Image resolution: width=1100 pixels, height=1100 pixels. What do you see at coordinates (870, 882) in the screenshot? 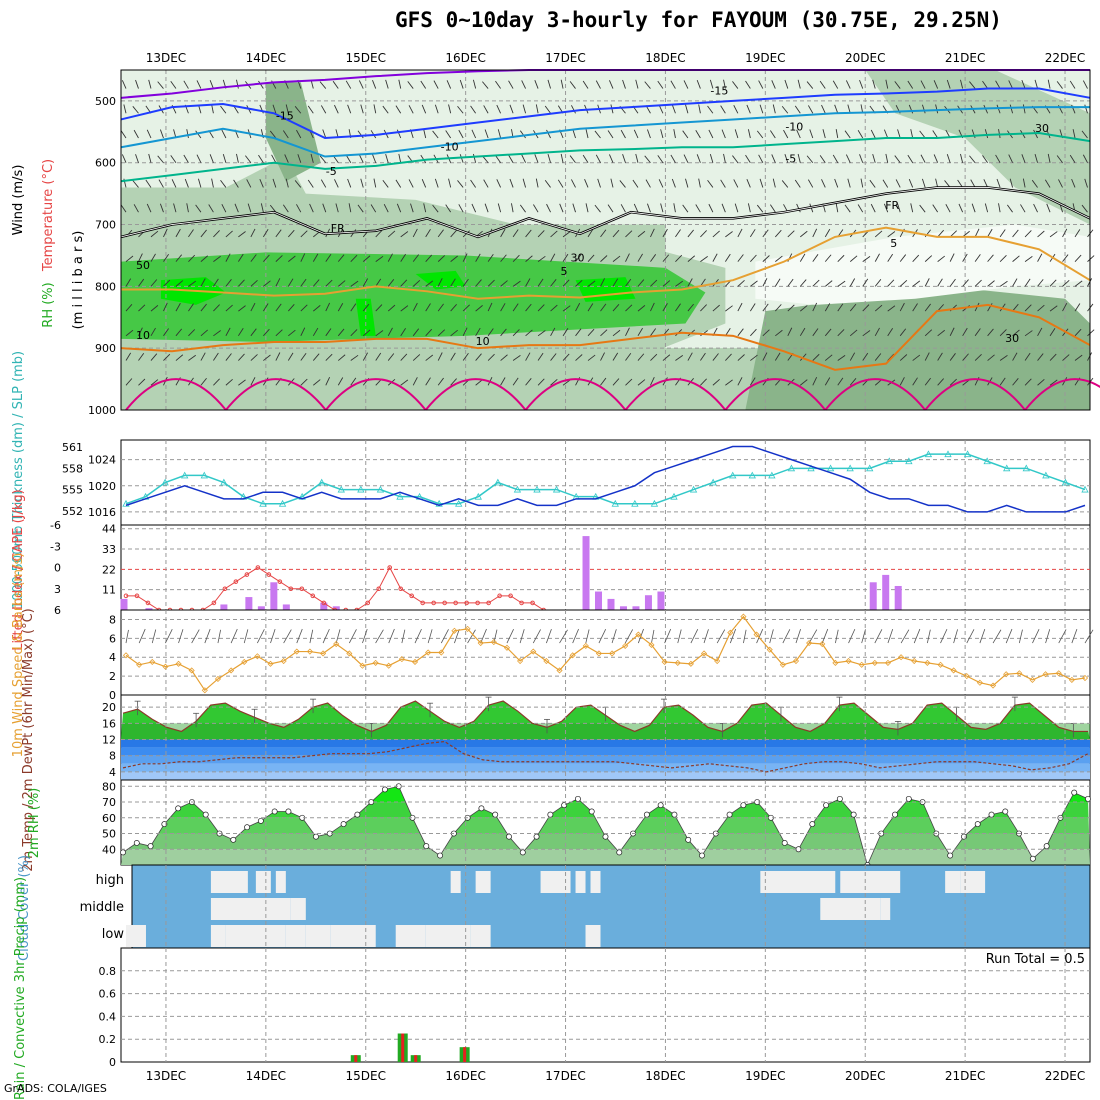
I see `cloud-block-high` at bounding box center [870, 882].